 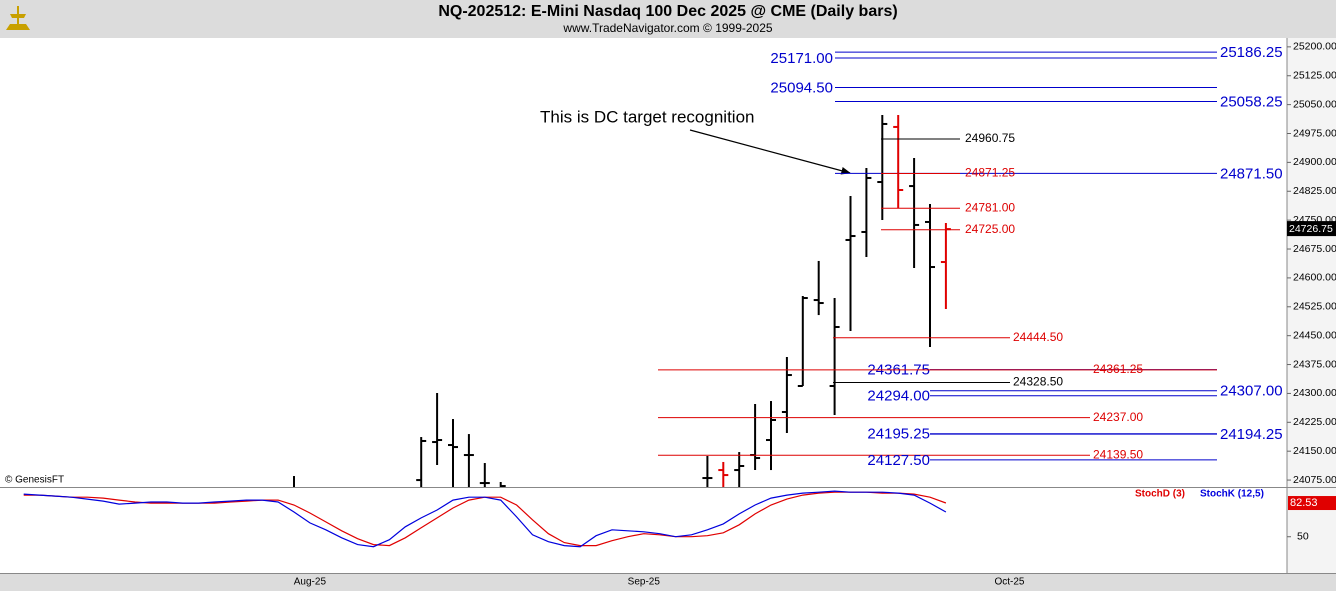 I want to click on stoch-plot, so click(x=485, y=519).